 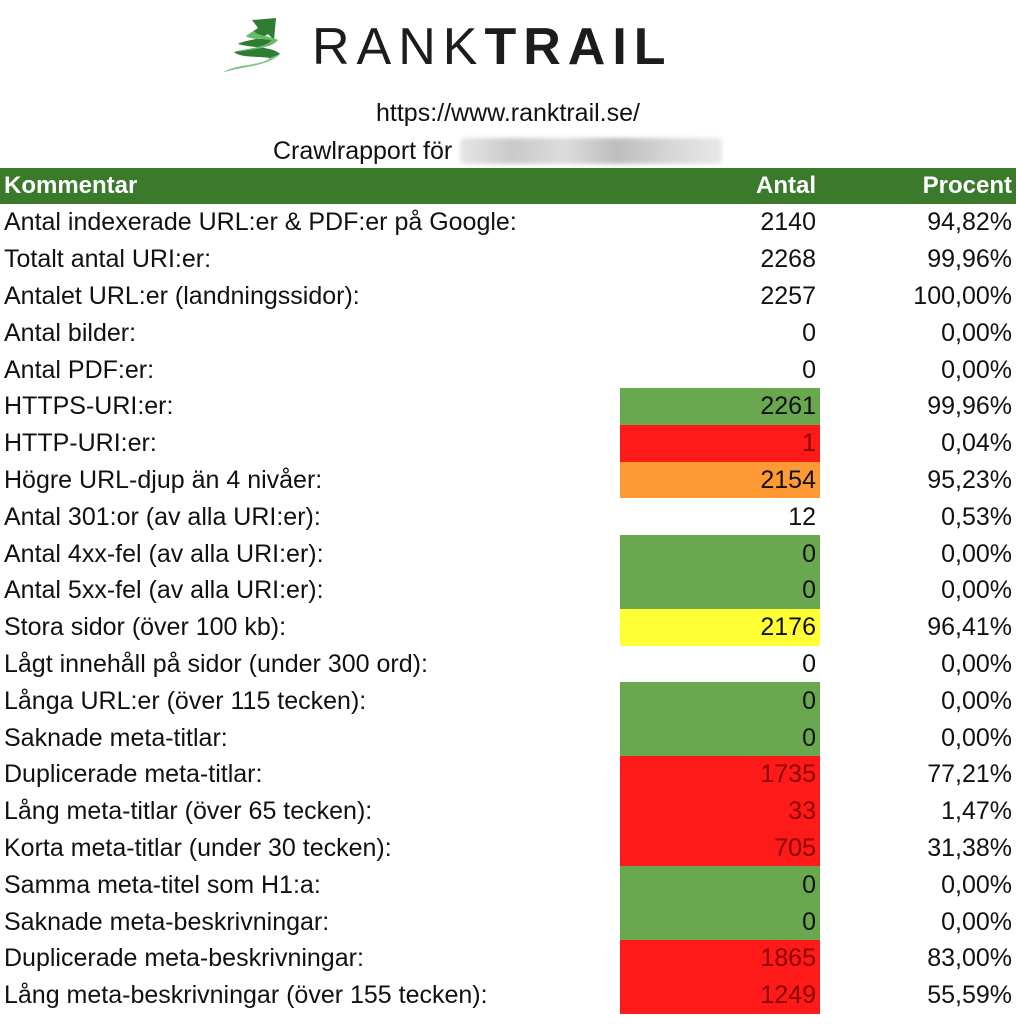 I want to click on row-count: 33, so click(x=720, y=811).